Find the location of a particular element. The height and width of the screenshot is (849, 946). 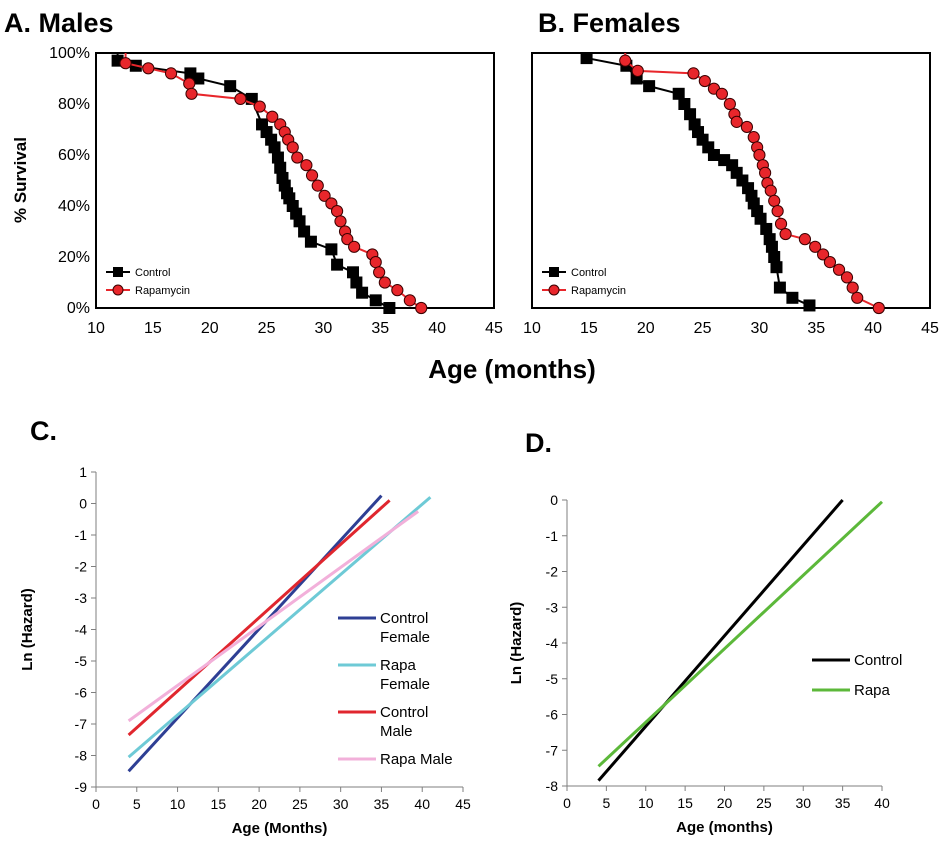

legend-label: Male is located at coordinates (396, 731).